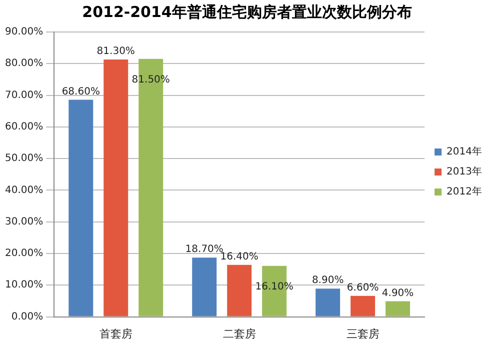 This screenshot has height=344, width=500. Describe the element at coordinates (24, 285) in the screenshot. I see `y-tick-label: 10.00%` at that location.